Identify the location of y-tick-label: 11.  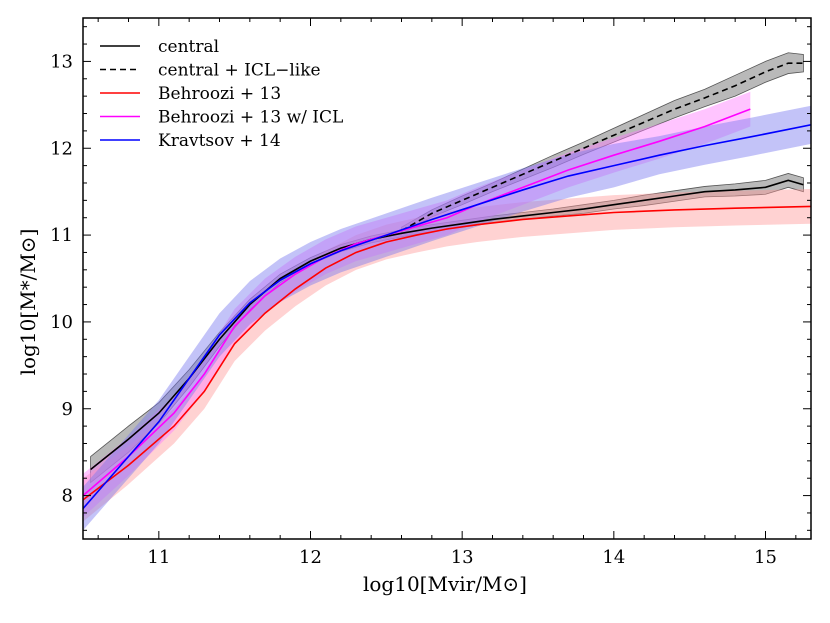
(61, 235).